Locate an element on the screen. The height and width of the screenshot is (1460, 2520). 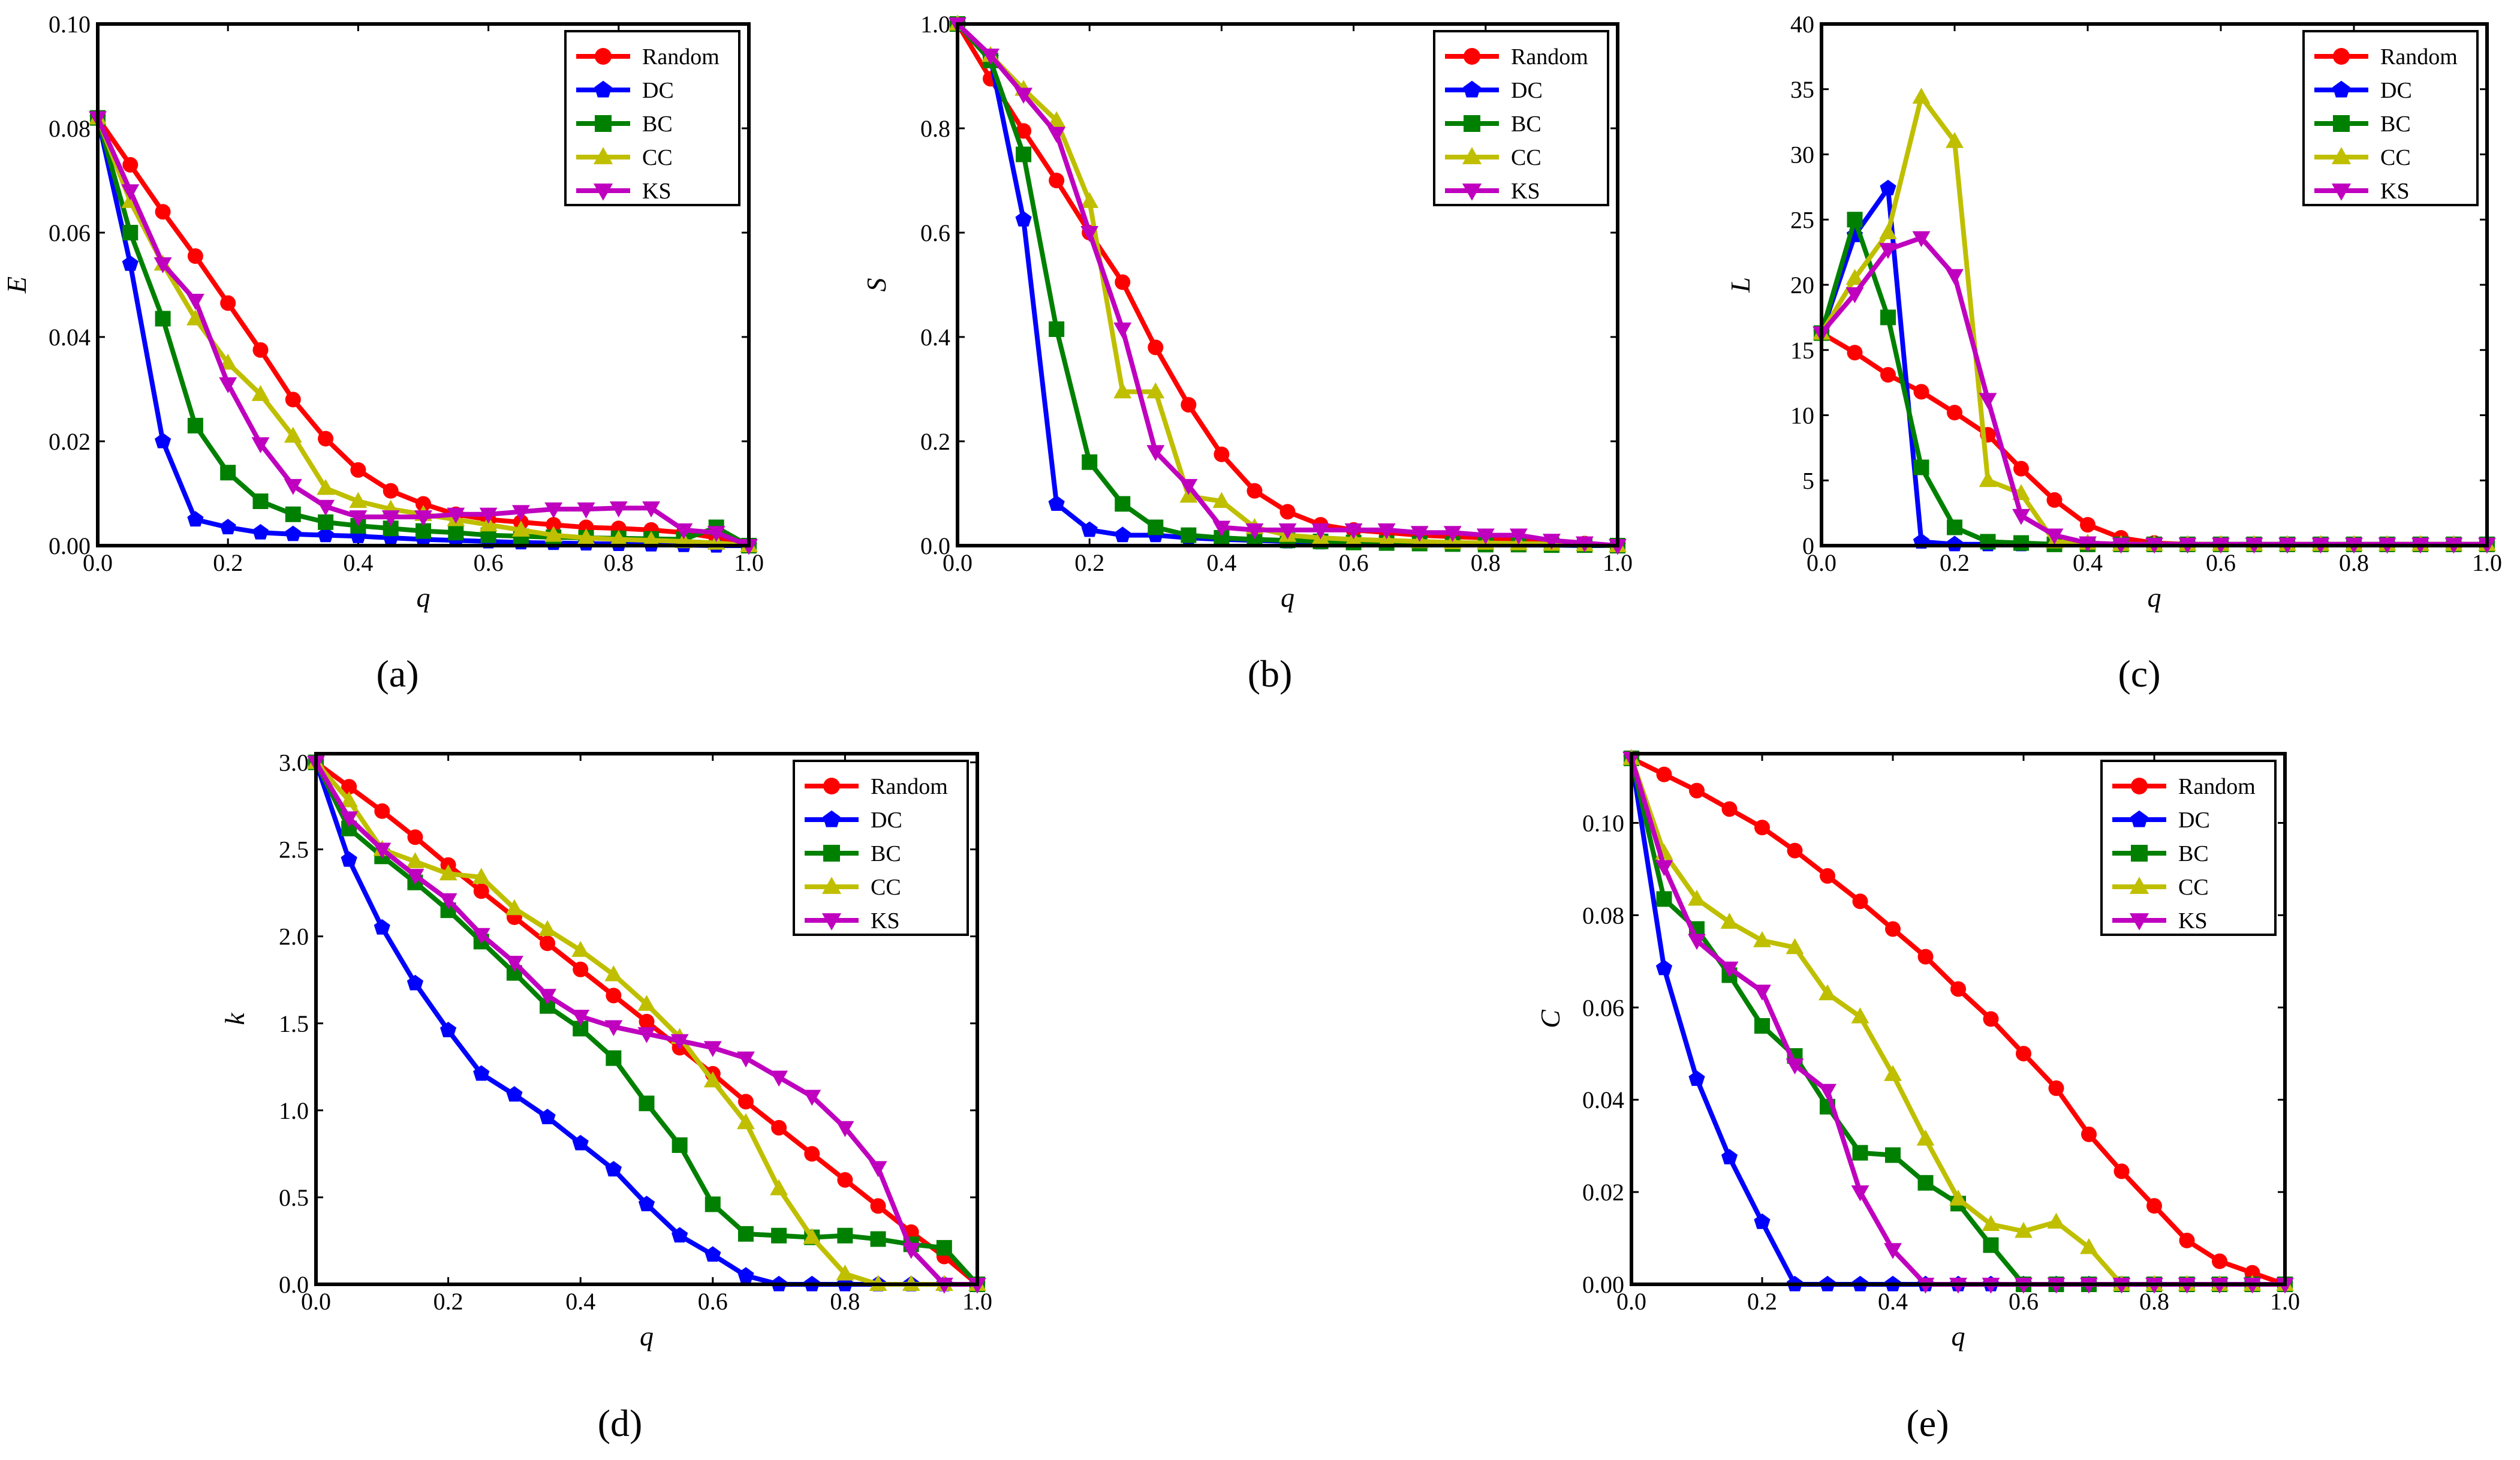
y-axis-label: E is located at coordinates (16, 285).